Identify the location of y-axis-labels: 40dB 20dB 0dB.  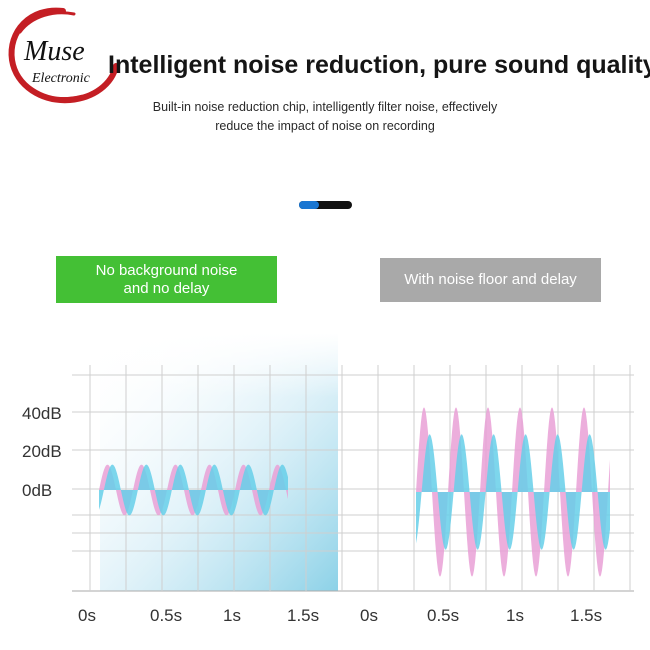
(42, 452).